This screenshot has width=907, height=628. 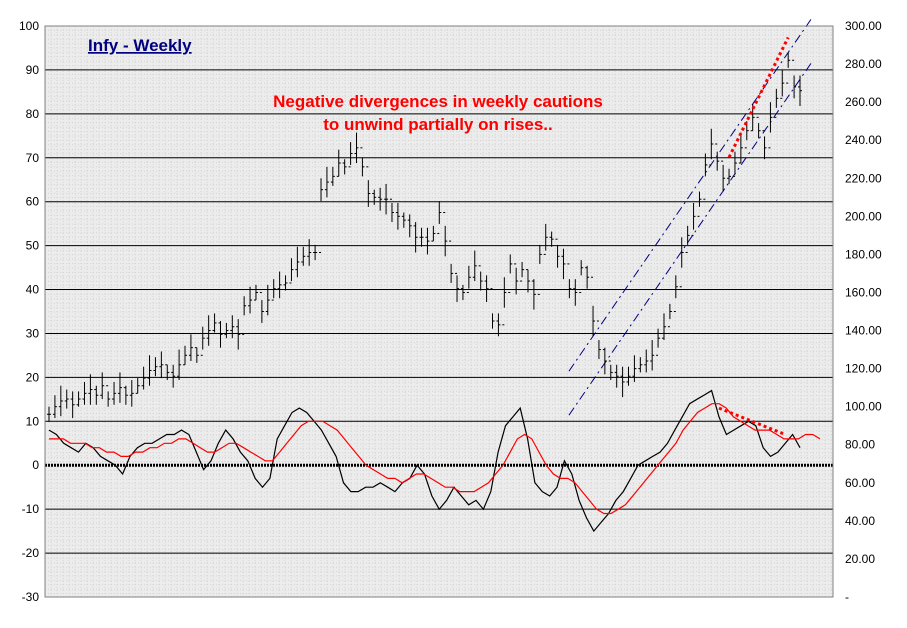 What do you see at coordinates (863, 178) in the screenshot?
I see `right-tick-label: 220.00` at bounding box center [863, 178].